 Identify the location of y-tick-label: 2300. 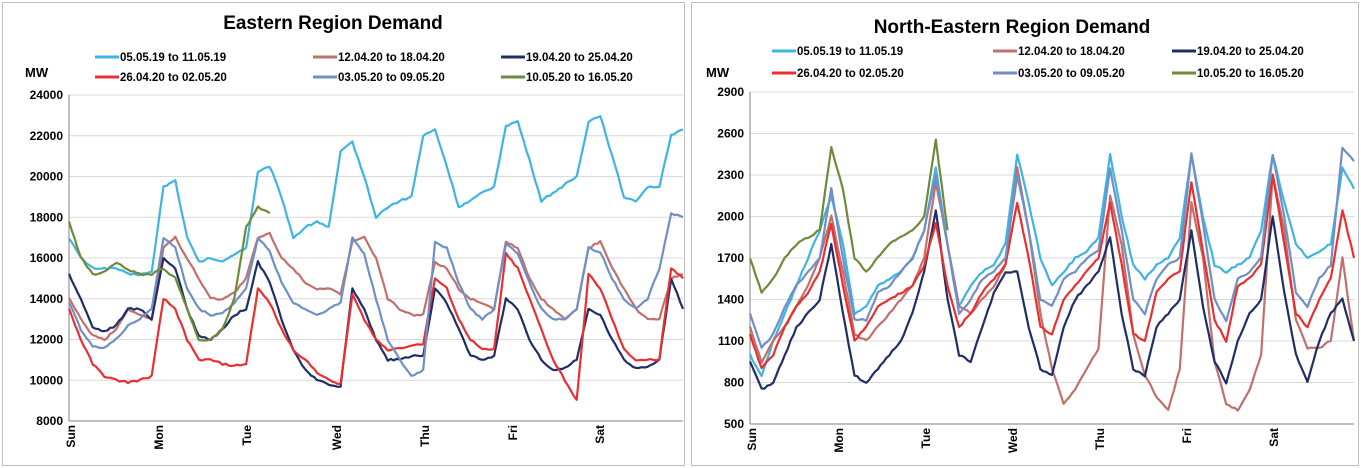
(730, 175).